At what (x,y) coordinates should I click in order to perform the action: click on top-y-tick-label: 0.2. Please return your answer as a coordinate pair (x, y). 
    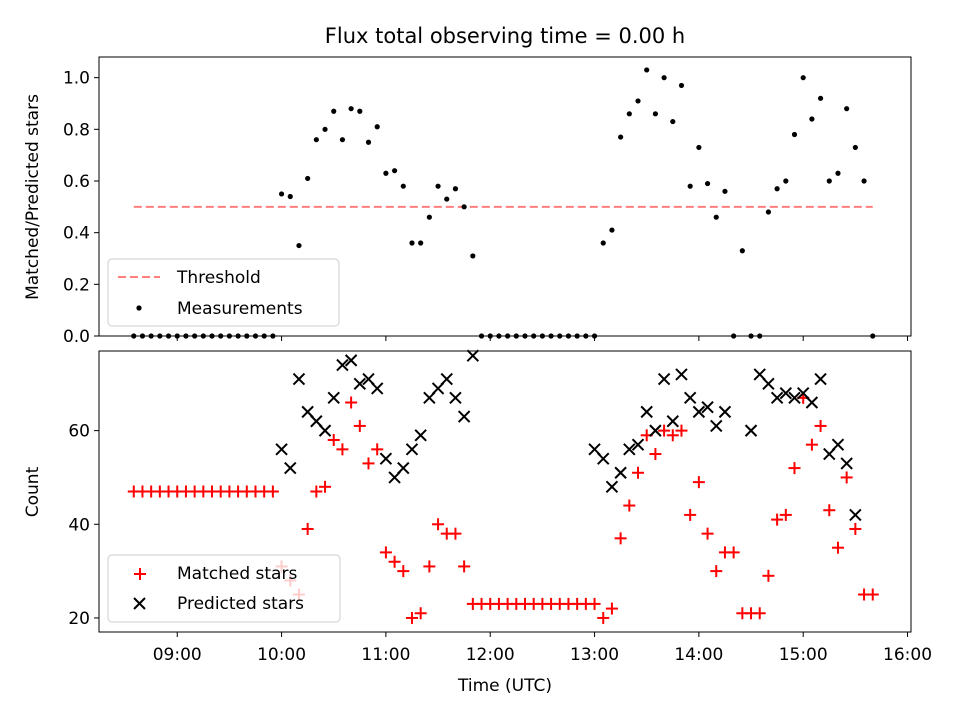
    Looking at the image, I should click on (76, 285).